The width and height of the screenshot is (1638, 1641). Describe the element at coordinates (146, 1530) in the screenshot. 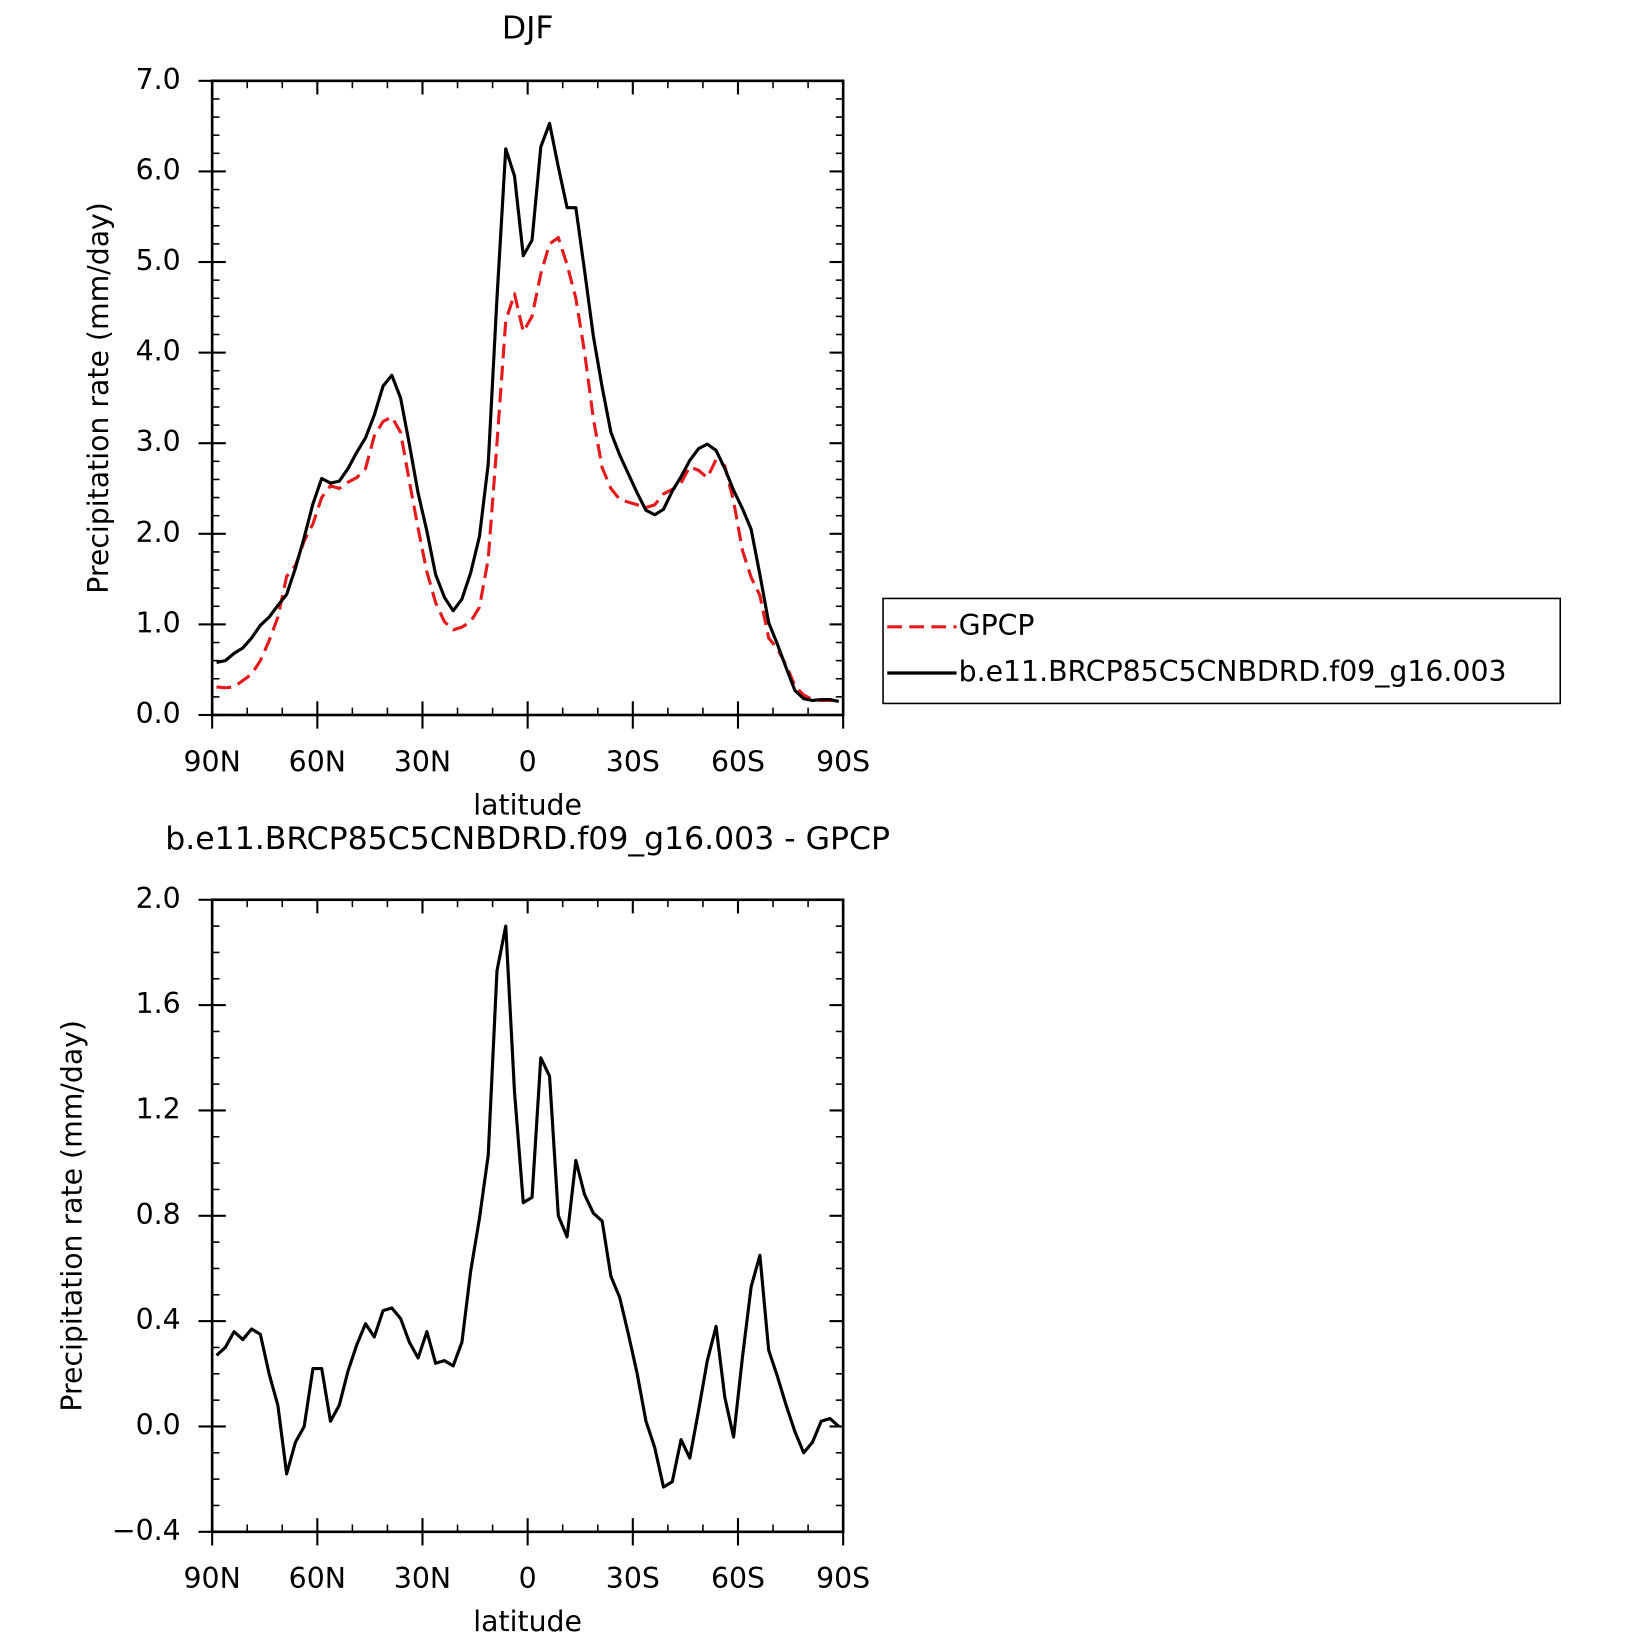

I see `y-tick-label: −0.4` at that location.